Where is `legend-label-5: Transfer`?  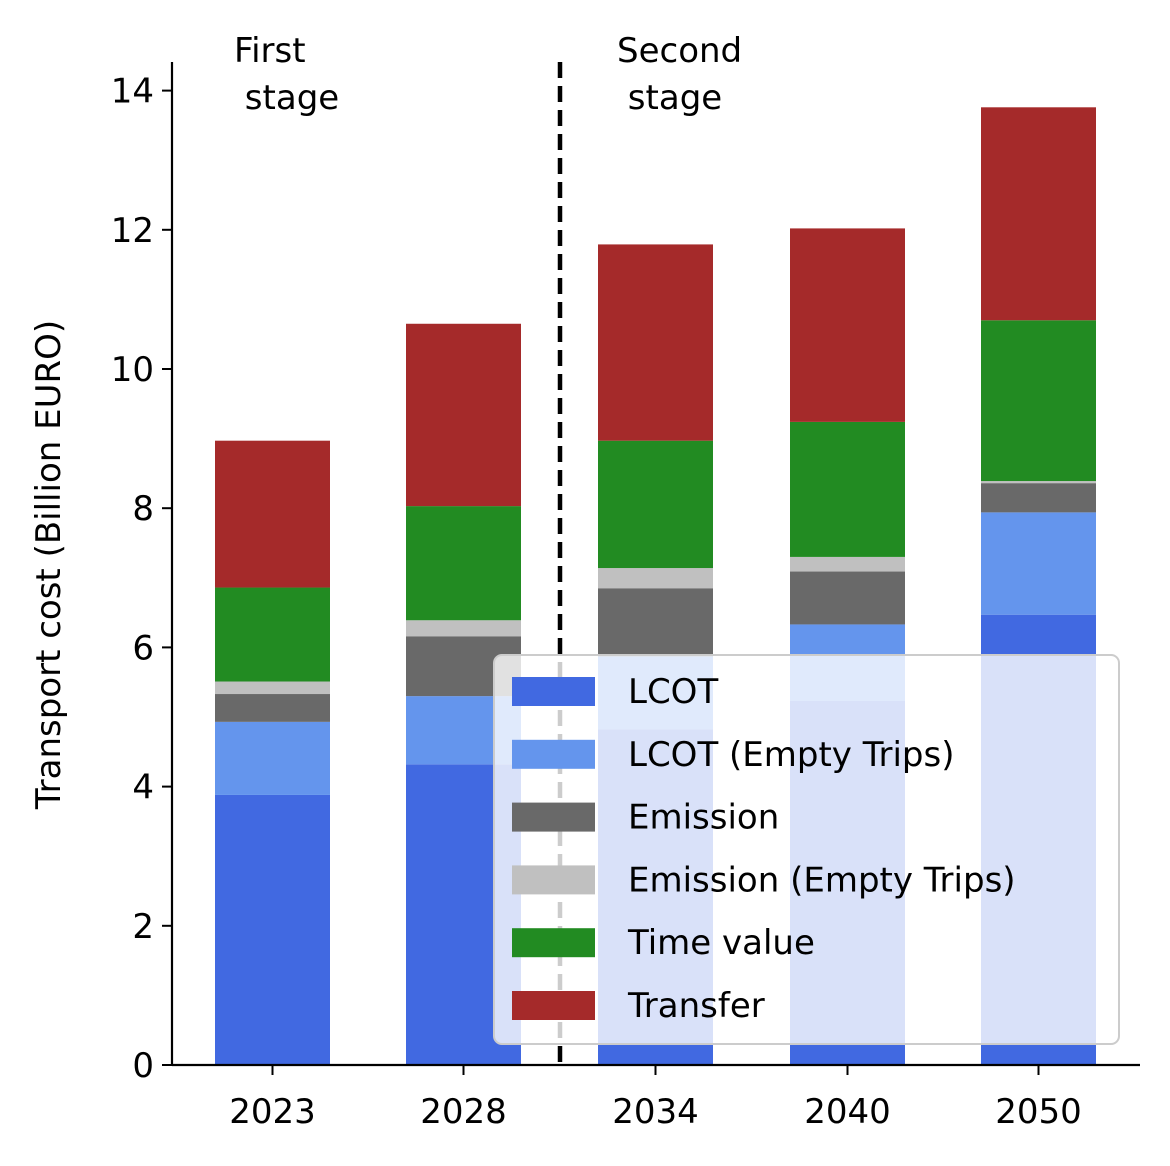
legend-label-5: Transfer is located at coordinates (696, 1006).